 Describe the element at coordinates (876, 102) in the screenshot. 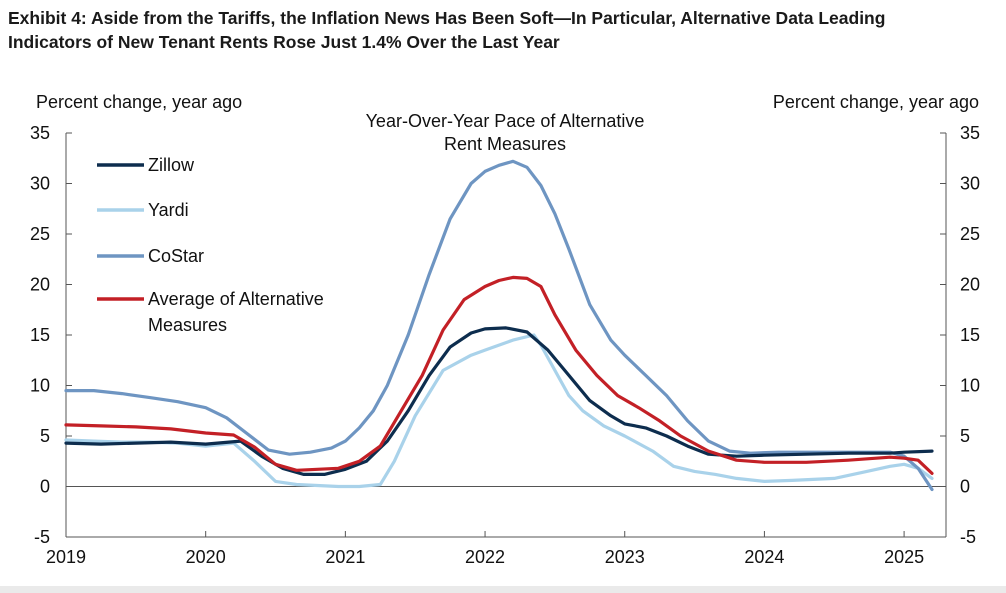

I see `right-axis-unit-label: Percent change, year ago` at that location.